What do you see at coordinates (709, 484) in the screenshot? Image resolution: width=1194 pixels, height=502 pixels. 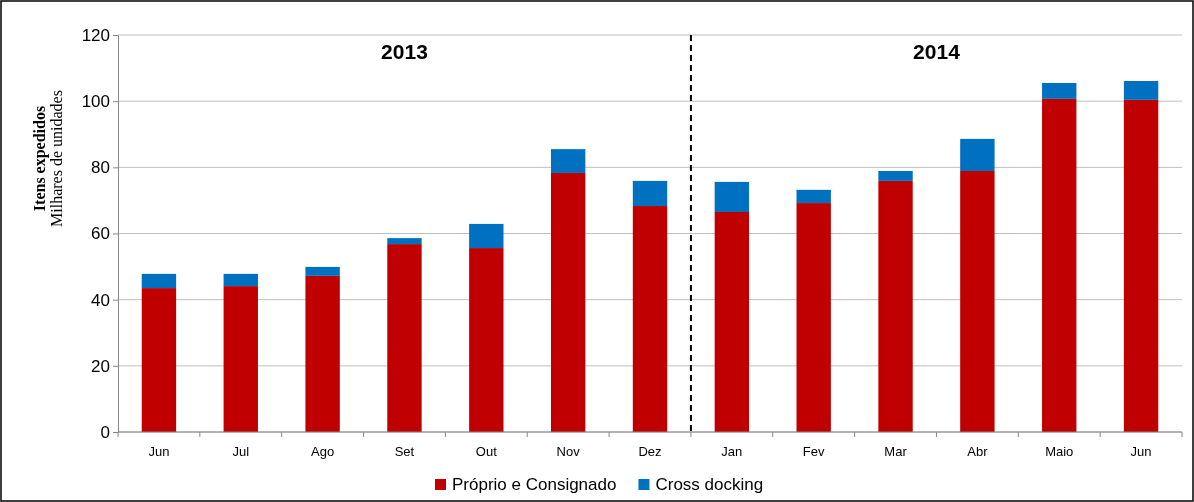 I see `legend-label: Cross docking` at bounding box center [709, 484].